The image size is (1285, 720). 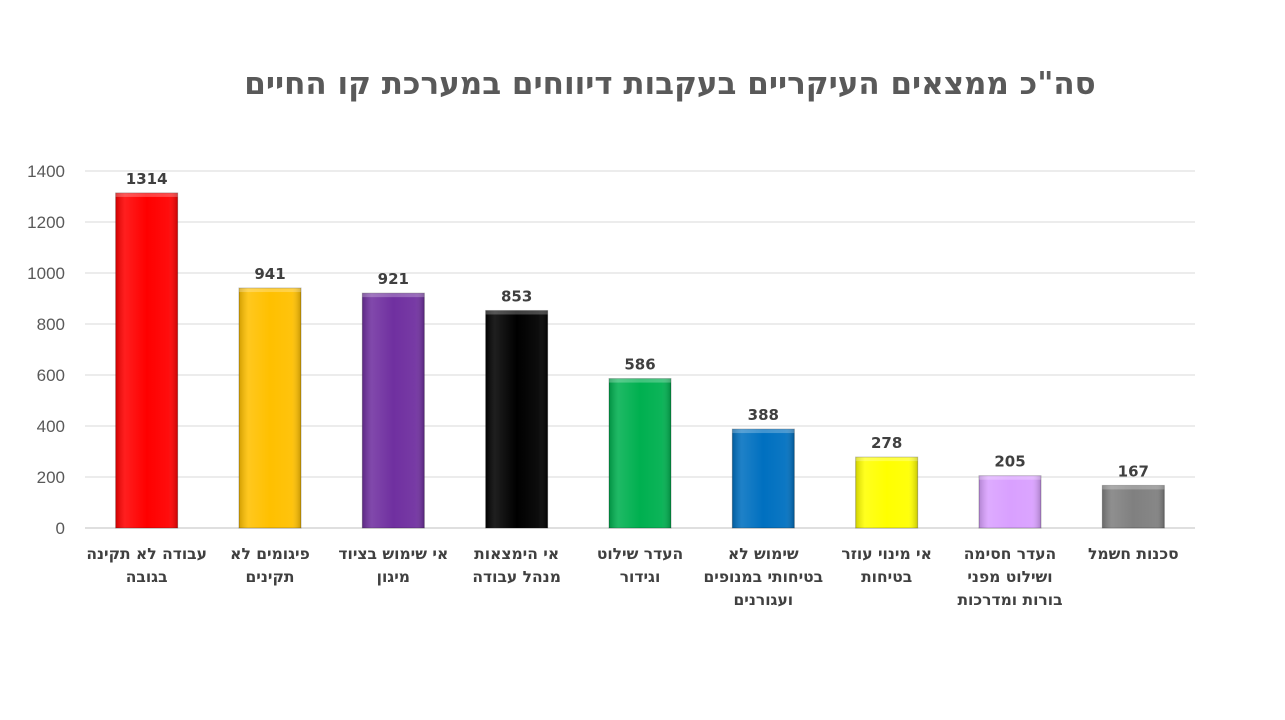 I want to click on y-axis: 0 200 400 600 800 1000 1200 1400, so click(x=46, y=350).